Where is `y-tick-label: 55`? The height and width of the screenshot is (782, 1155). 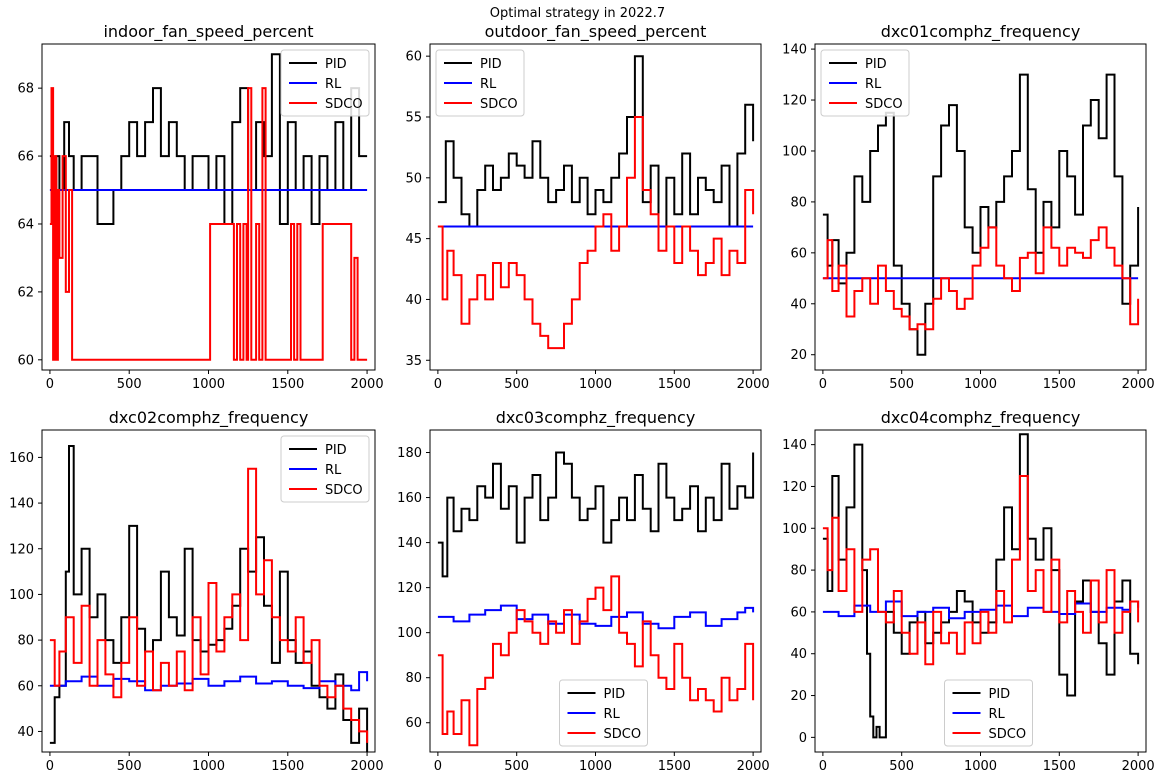
y-tick-label: 55 is located at coordinates (413, 117).